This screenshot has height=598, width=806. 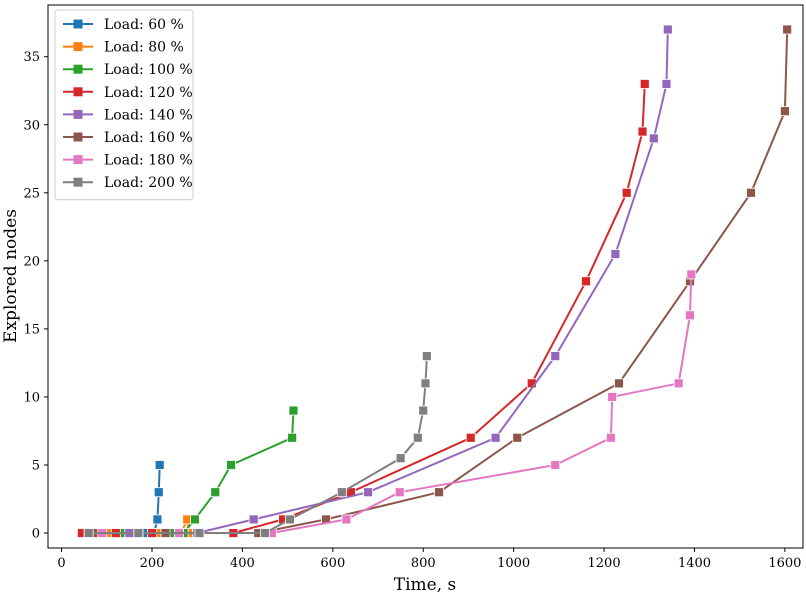 What do you see at coordinates (11, 276) in the screenshot?
I see `y-axis-label: Explored nodes` at bounding box center [11, 276].